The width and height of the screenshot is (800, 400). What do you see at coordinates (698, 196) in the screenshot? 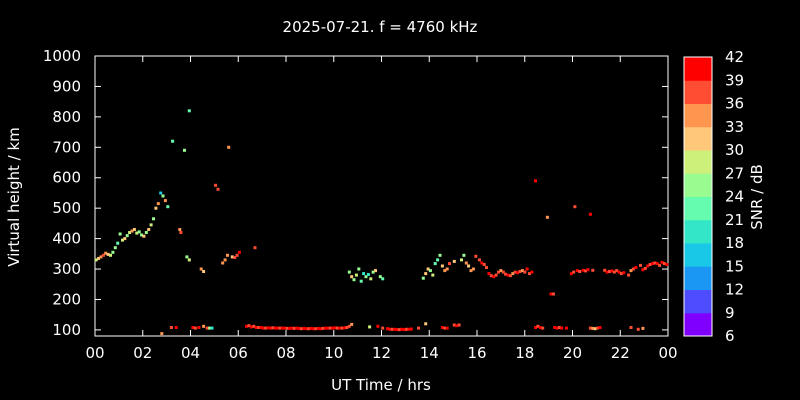
I see `colorbar-border` at bounding box center [698, 196].